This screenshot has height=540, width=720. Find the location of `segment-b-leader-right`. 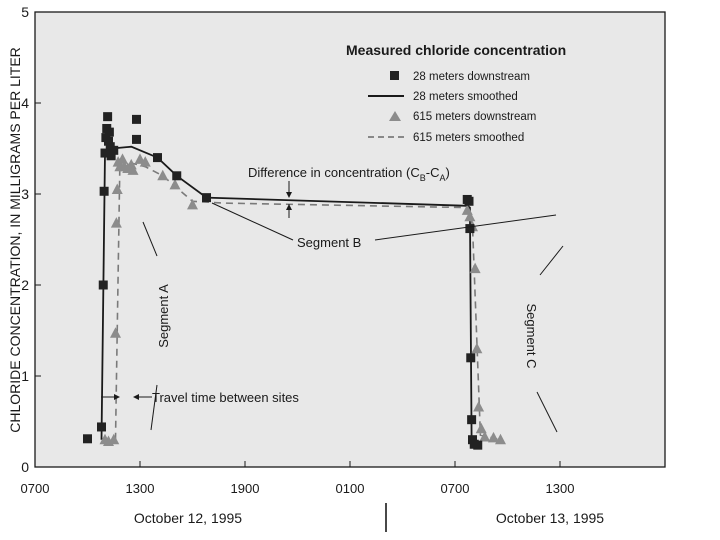

segment-b-leader-right is located at coordinates (465, 227).